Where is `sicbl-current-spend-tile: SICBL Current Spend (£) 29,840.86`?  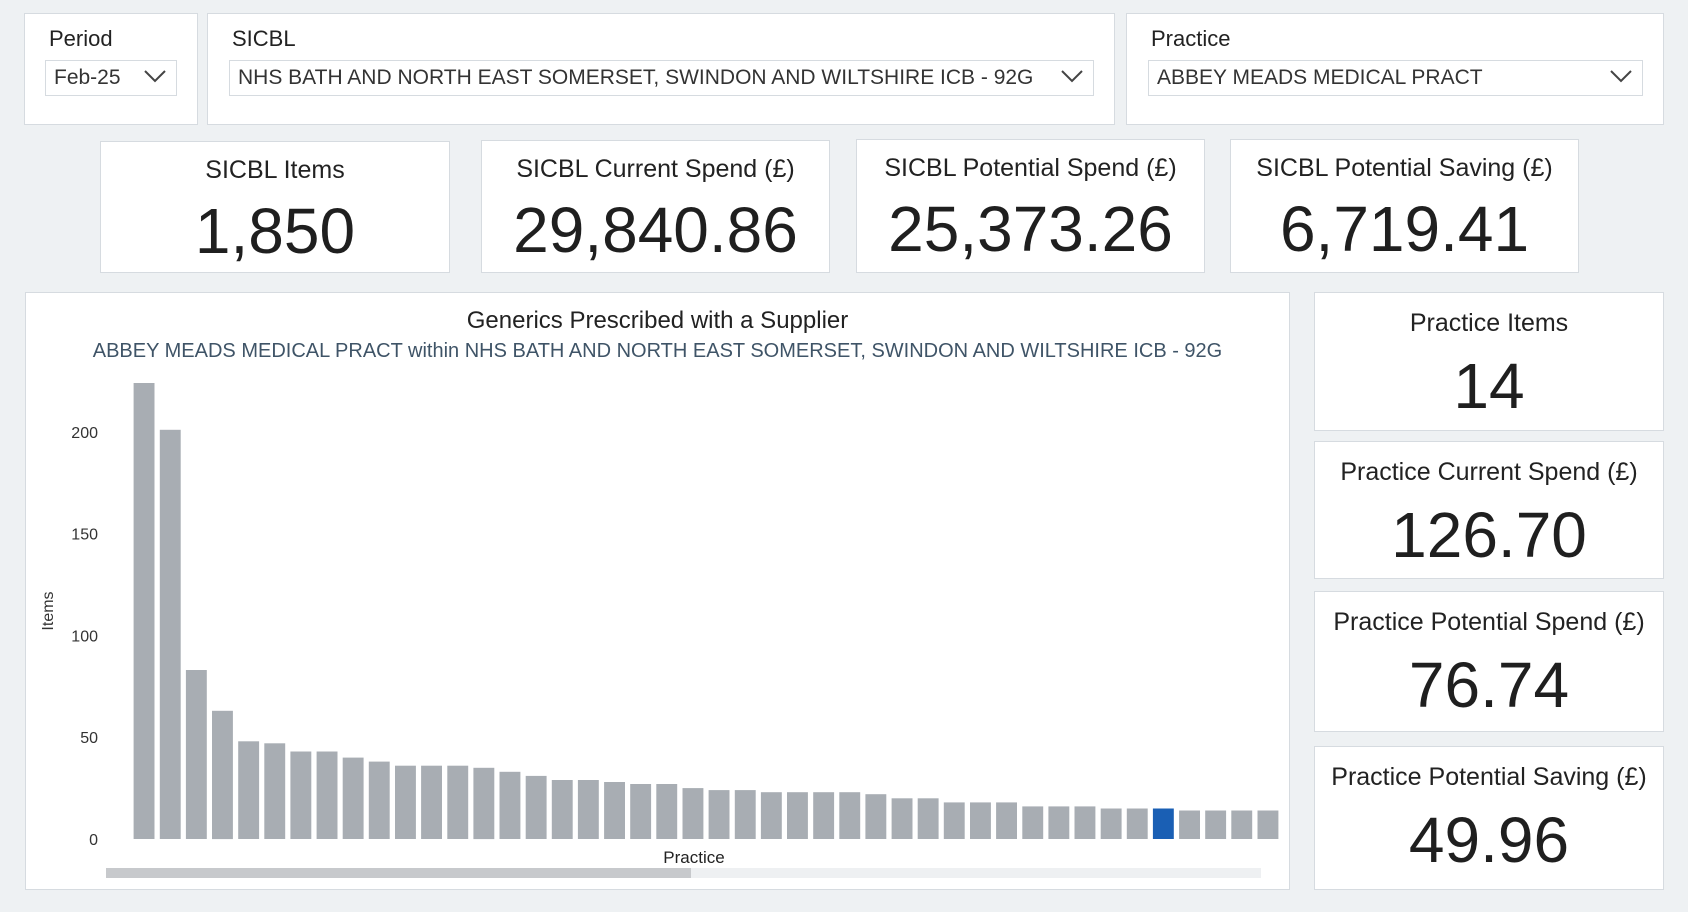 sicbl-current-spend-tile: SICBL Current Spend (£) 29,840.86 is located at coordinates (655, 206).